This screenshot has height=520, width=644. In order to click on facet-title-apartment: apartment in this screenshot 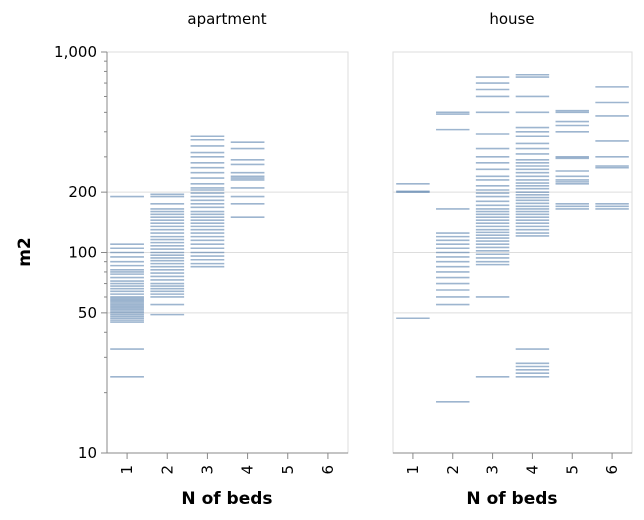, I will do `click(226, 19)`.